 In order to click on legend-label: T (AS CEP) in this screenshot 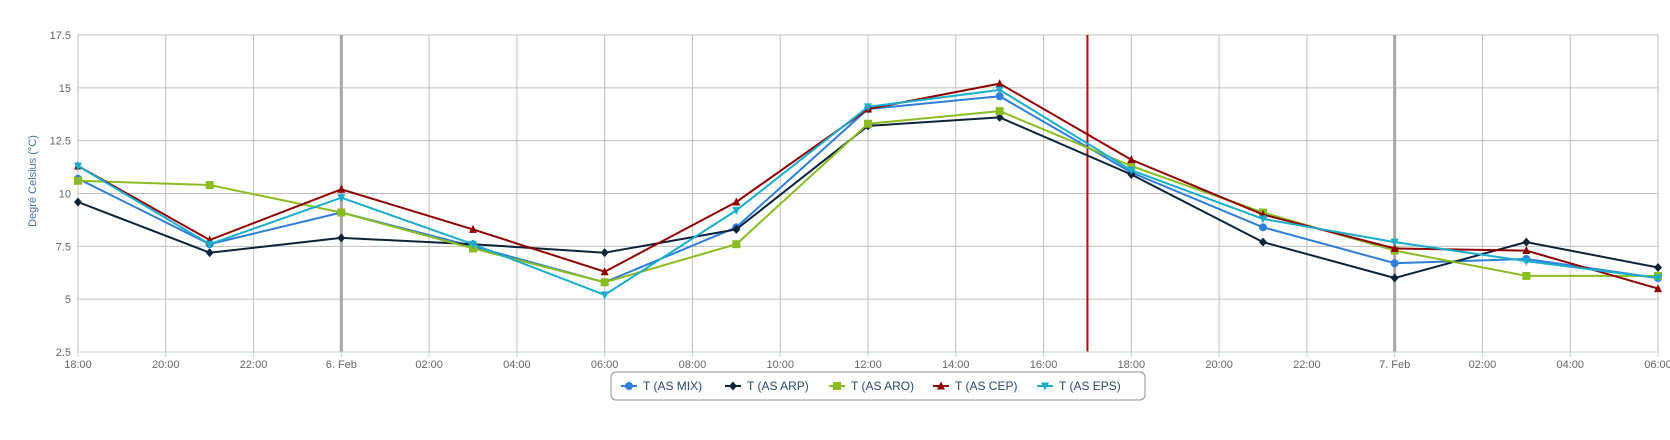, I will do `click(986, 386)`.